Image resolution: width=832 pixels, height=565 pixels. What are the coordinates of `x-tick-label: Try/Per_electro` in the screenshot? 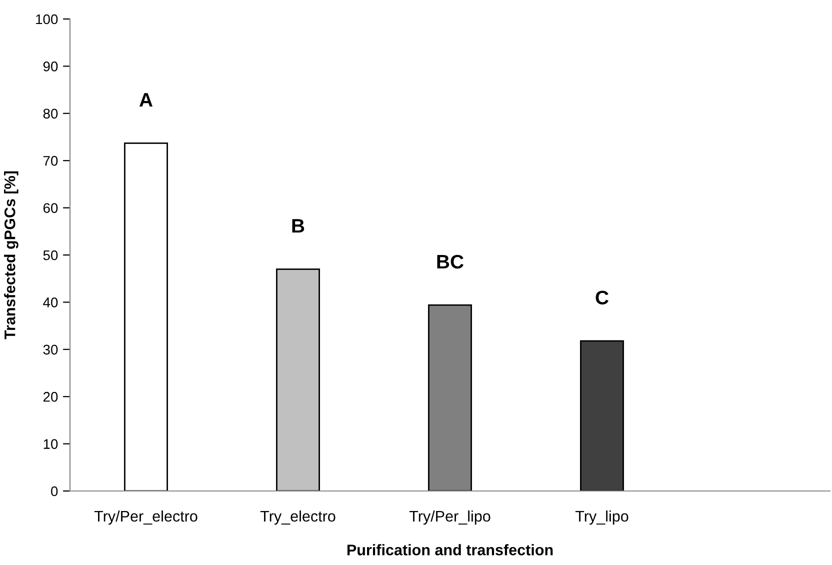 It's located at (146, 517).